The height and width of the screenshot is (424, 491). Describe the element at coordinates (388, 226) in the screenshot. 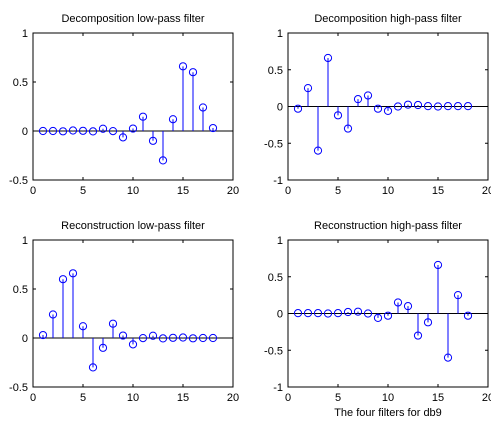

I see `subplot-title: Reconstruction high-pass filter` at that location.